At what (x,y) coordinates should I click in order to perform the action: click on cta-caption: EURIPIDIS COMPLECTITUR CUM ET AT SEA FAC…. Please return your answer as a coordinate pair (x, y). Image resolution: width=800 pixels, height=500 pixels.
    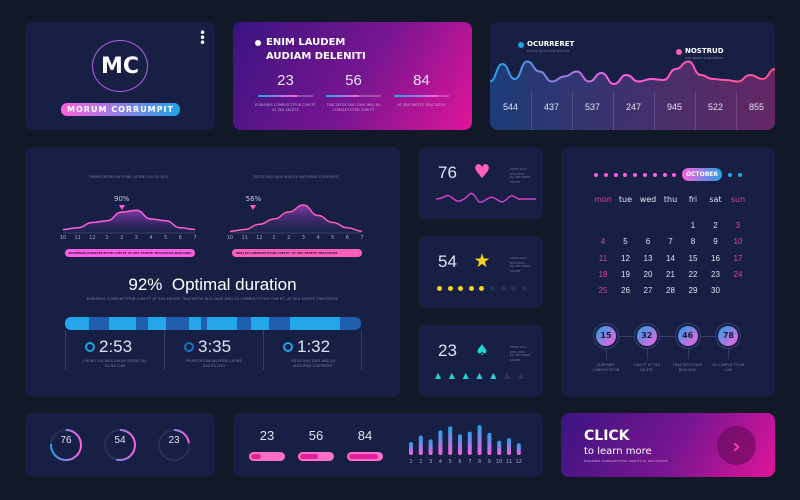
    Looking at the image, I should click on (626, 461).